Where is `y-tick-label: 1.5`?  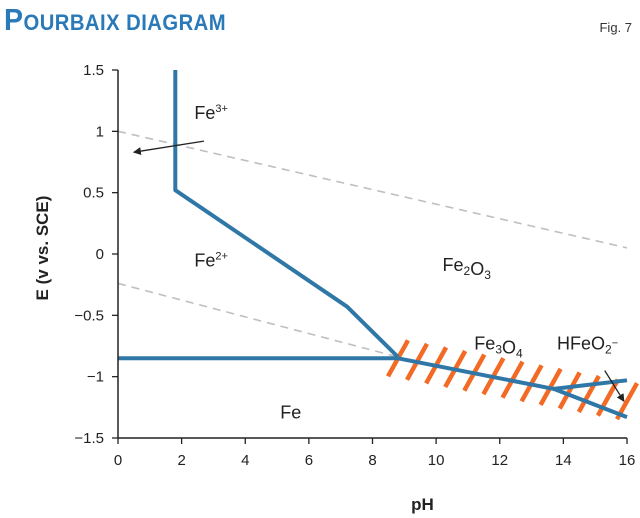 y-tick-label: 1.5 is located at coordinates (93, 70).